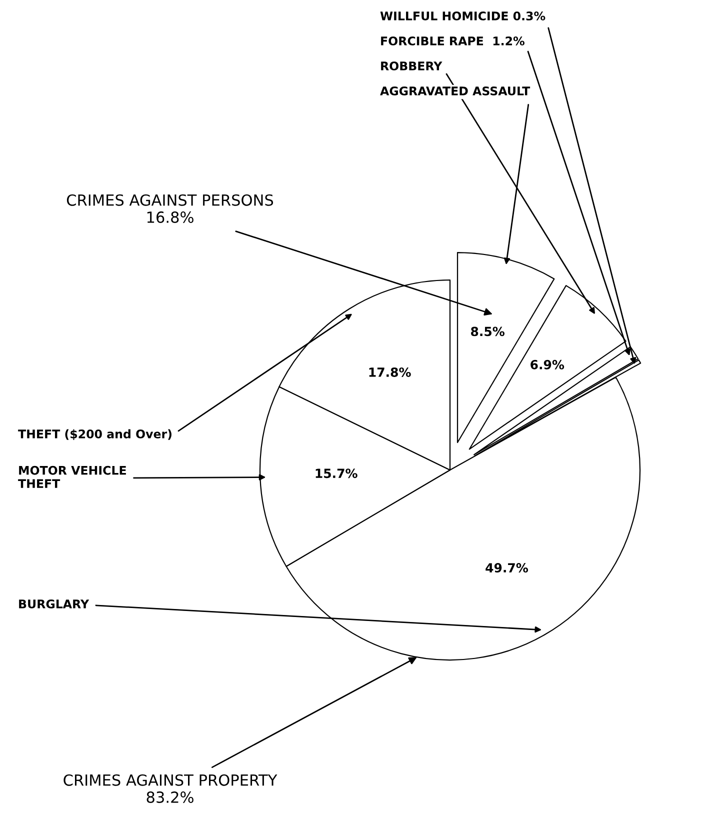  Describe the element at coordinates (487, 331) in the screenshot. I see `data-label: 8.5%` at that location.